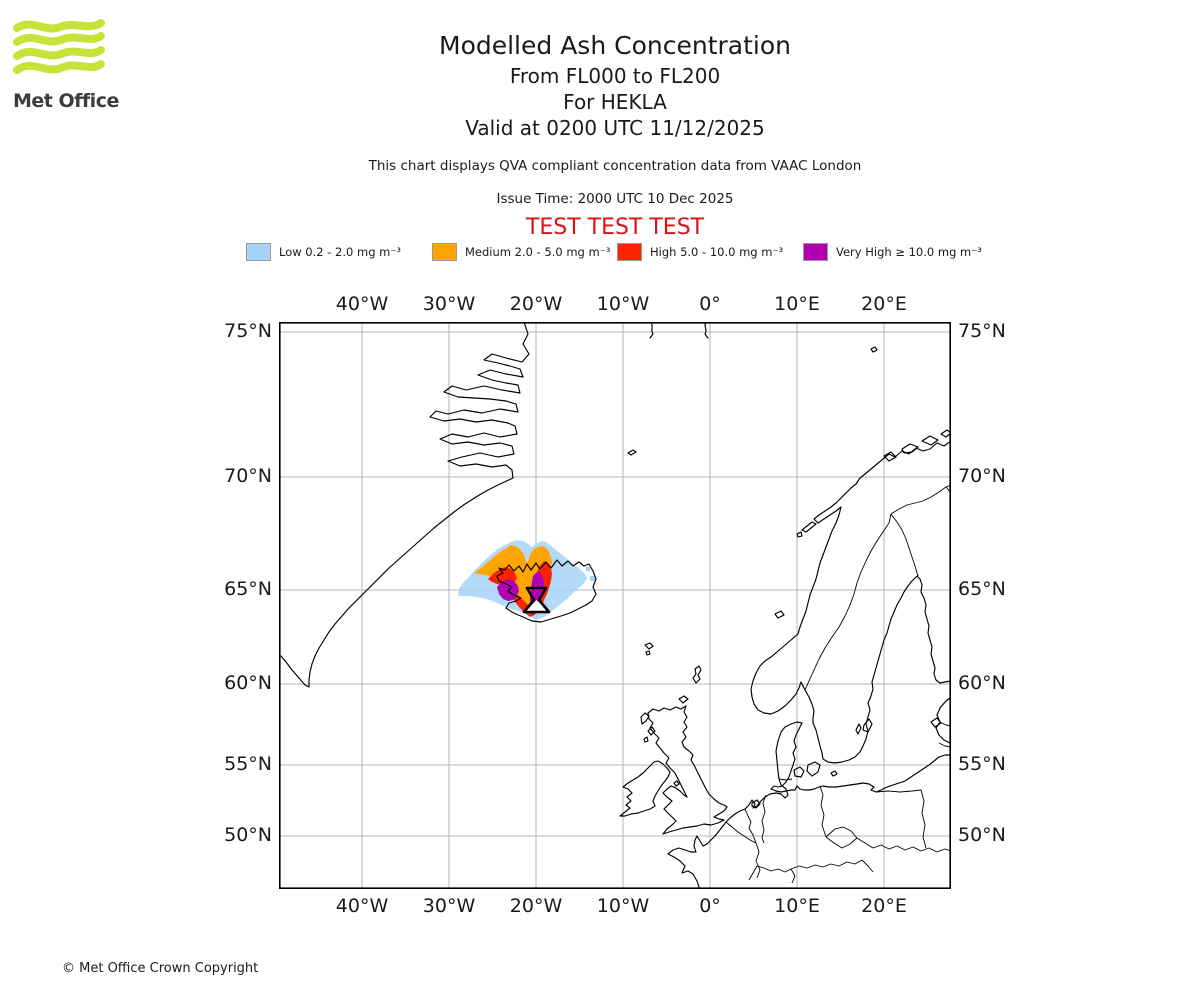  What do you see at coordinates (697, 674) in the screenshot?
I see `coastline-shetland` at bounding box center [697, 674].